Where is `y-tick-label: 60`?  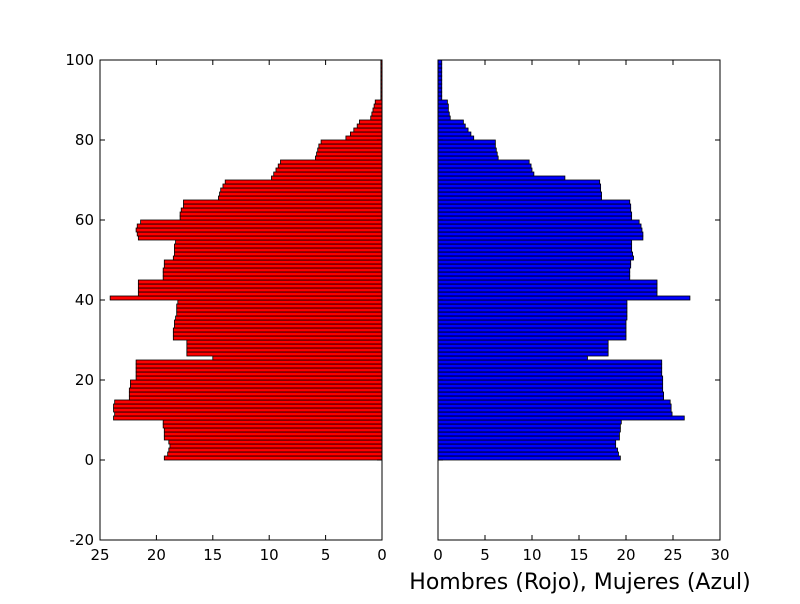
y-tick-label: 60 is located at coordinates (84, 220).